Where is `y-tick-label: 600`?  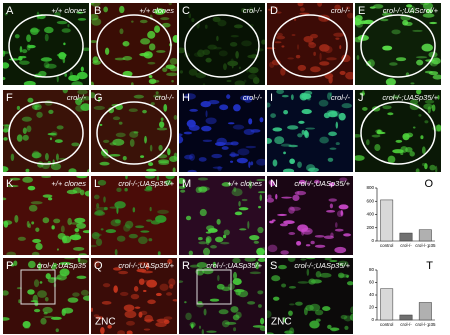 y-tick-label: 600 is located at coordinates (370, 200).